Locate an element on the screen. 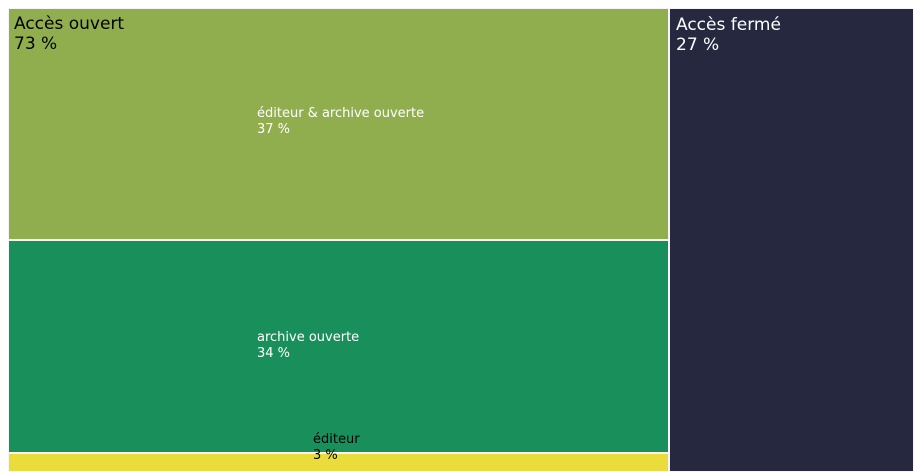  group-label-acces-ouvert: Accès ouvert 73 % is located at coordinates (69, 34).